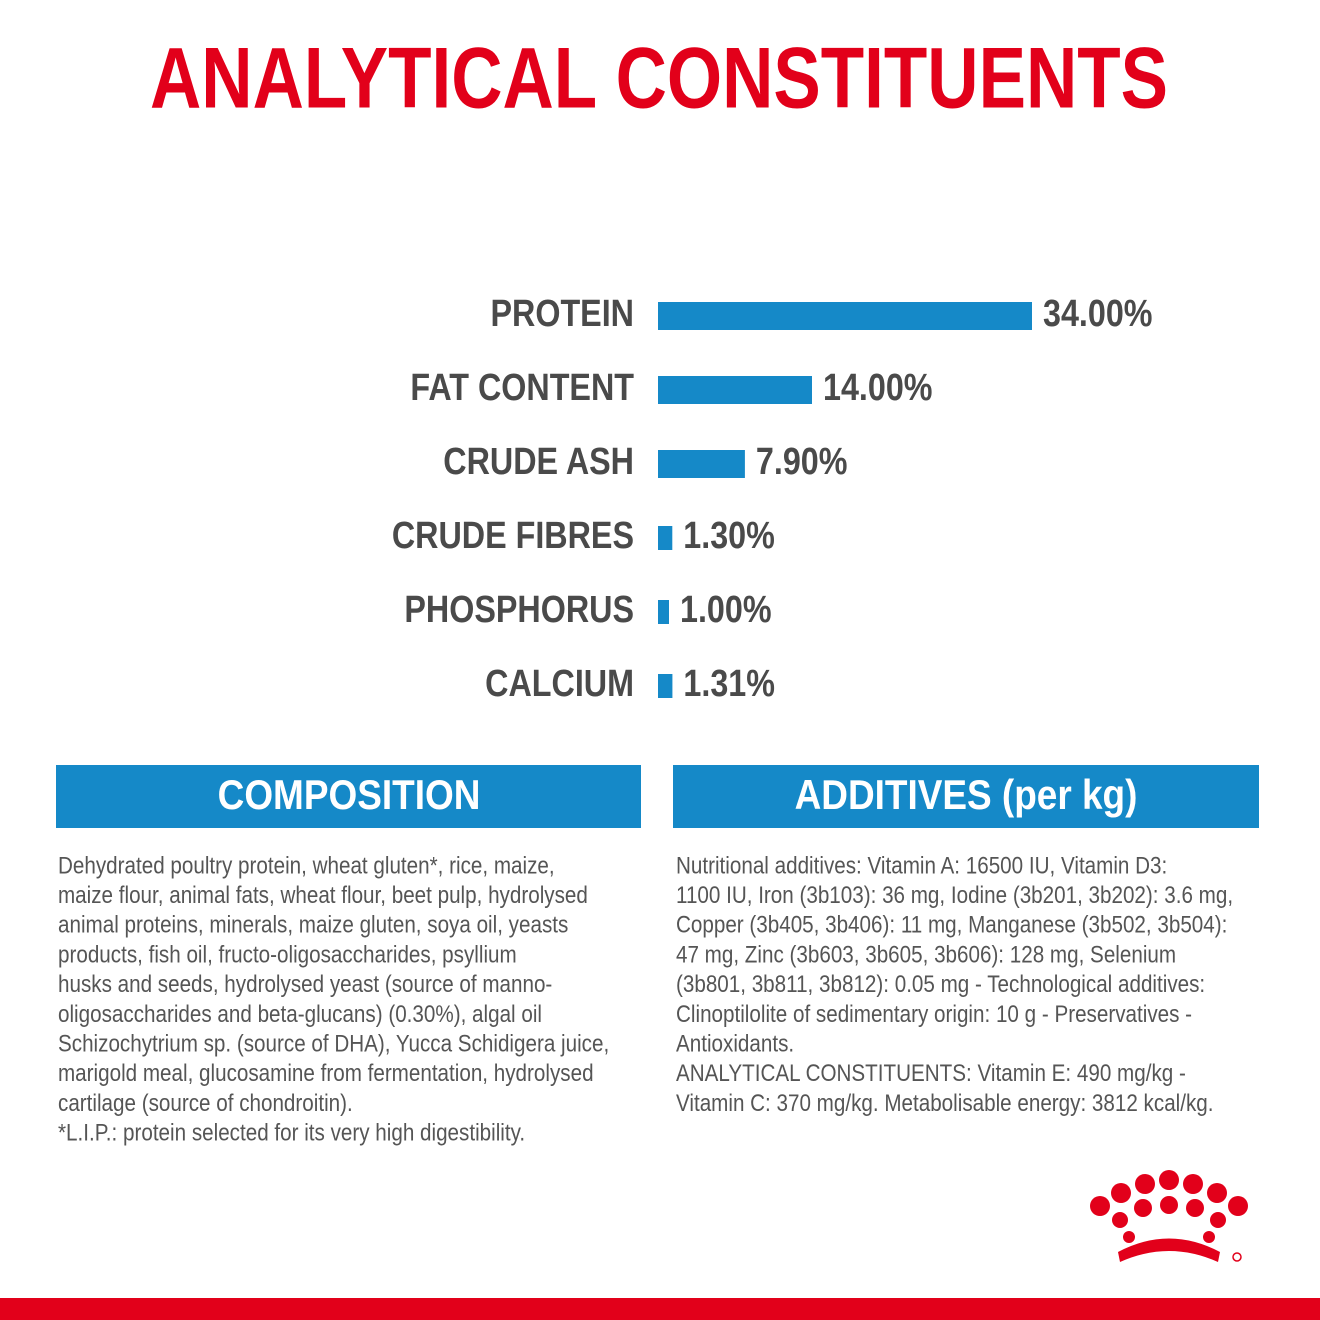 This screenshot has width=1320, height=1320. Describe the element at coordinates (559, 684) in the screenshot. I see `category-label: CALCIUM` at that location.